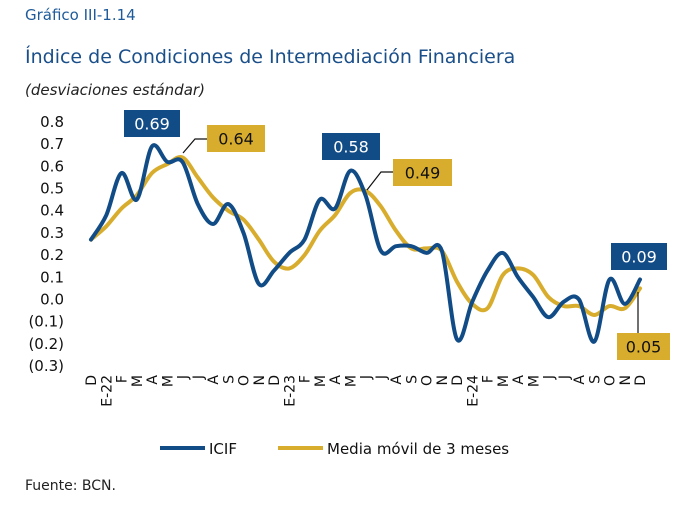 Image resolution: width=685 pixels, height=523 pixels. I want to click on y-tick-label: 0.2, so click(52, 255).